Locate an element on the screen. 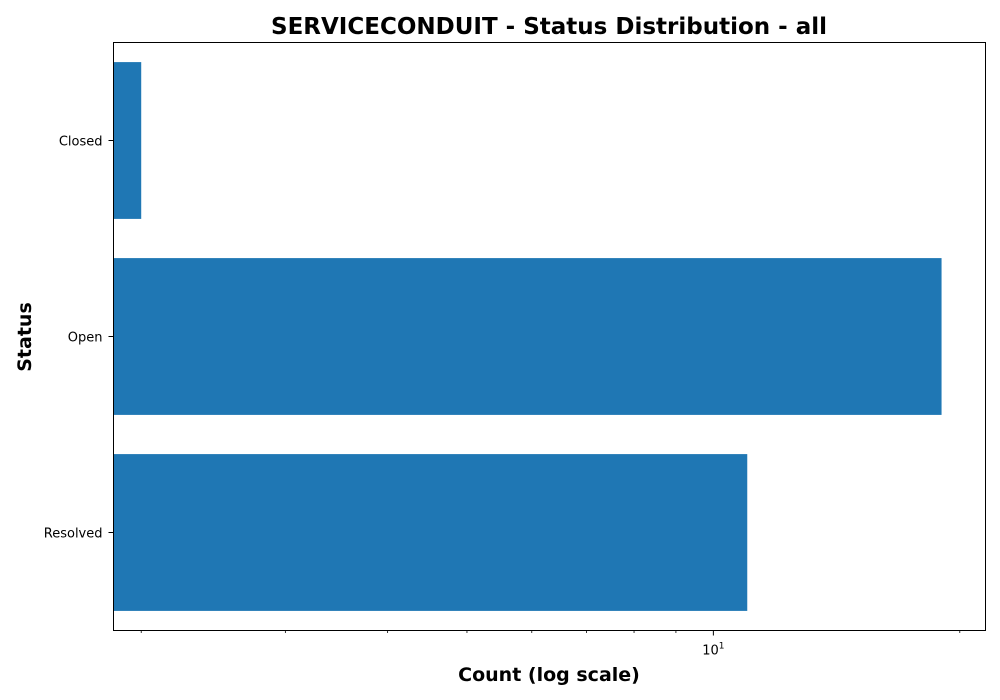  x-axis-label: Count (log scale) is located at coordinates (549, 675).